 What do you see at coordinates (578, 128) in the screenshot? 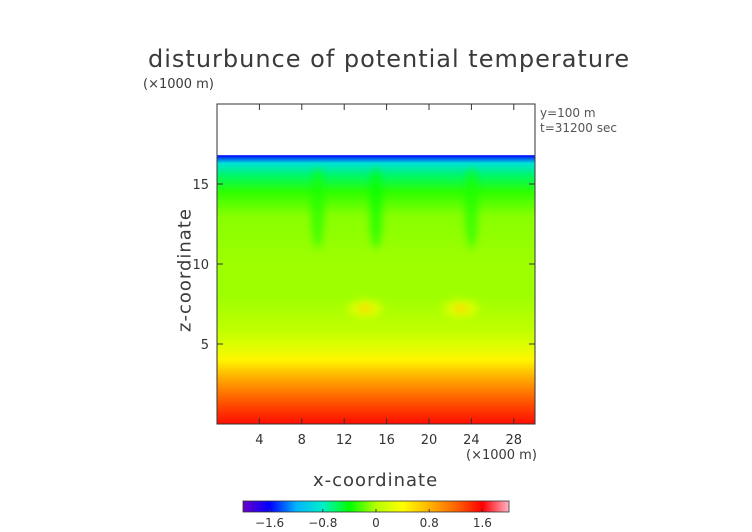
I see `time-label: t=31200 sec` at bounding box center [578, 128].